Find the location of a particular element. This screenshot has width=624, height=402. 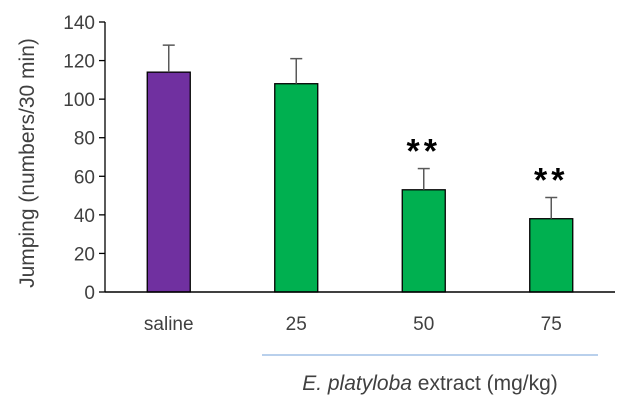

y-tick-label: 40 is located at coordinates (84, 216).